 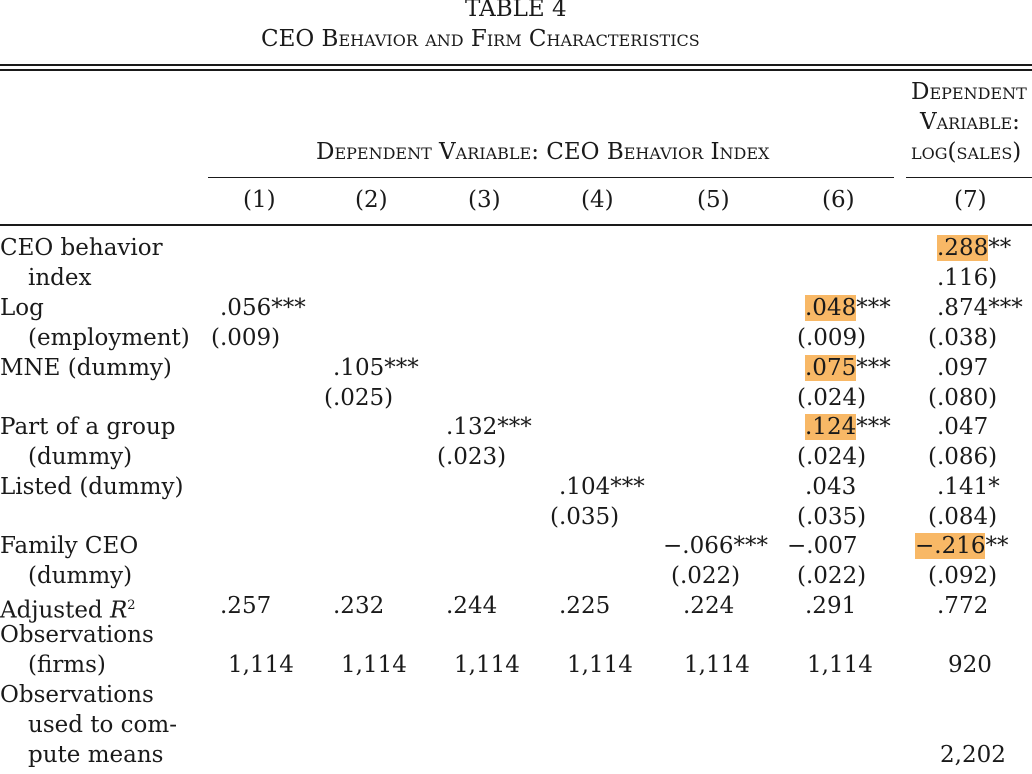 I want to click on coef-value: .132, so click(x=472, y=427).